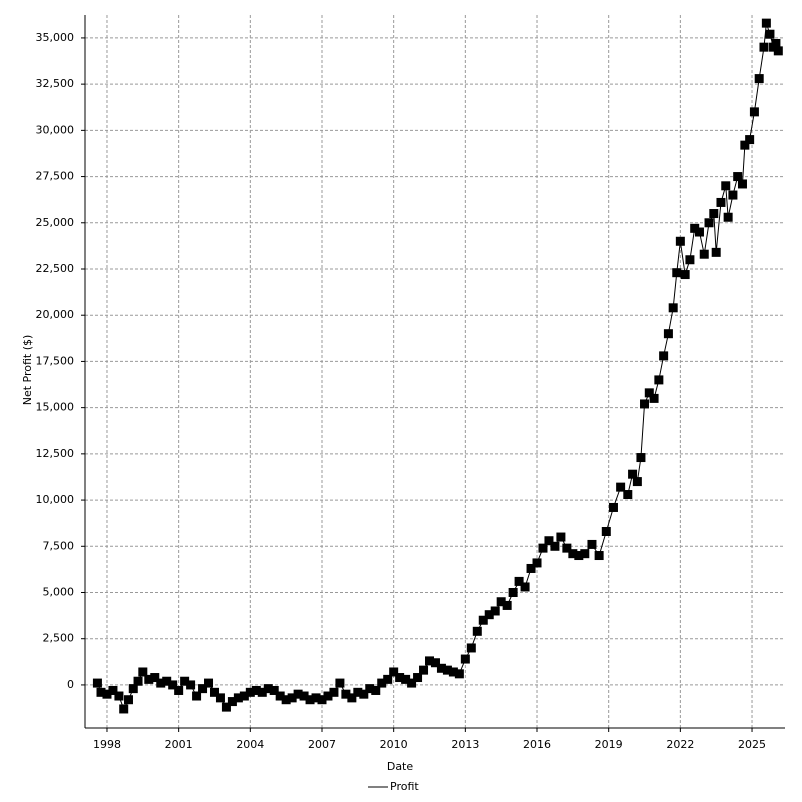  I want to click on y-tick-label: 30,000, so click(55, 129).